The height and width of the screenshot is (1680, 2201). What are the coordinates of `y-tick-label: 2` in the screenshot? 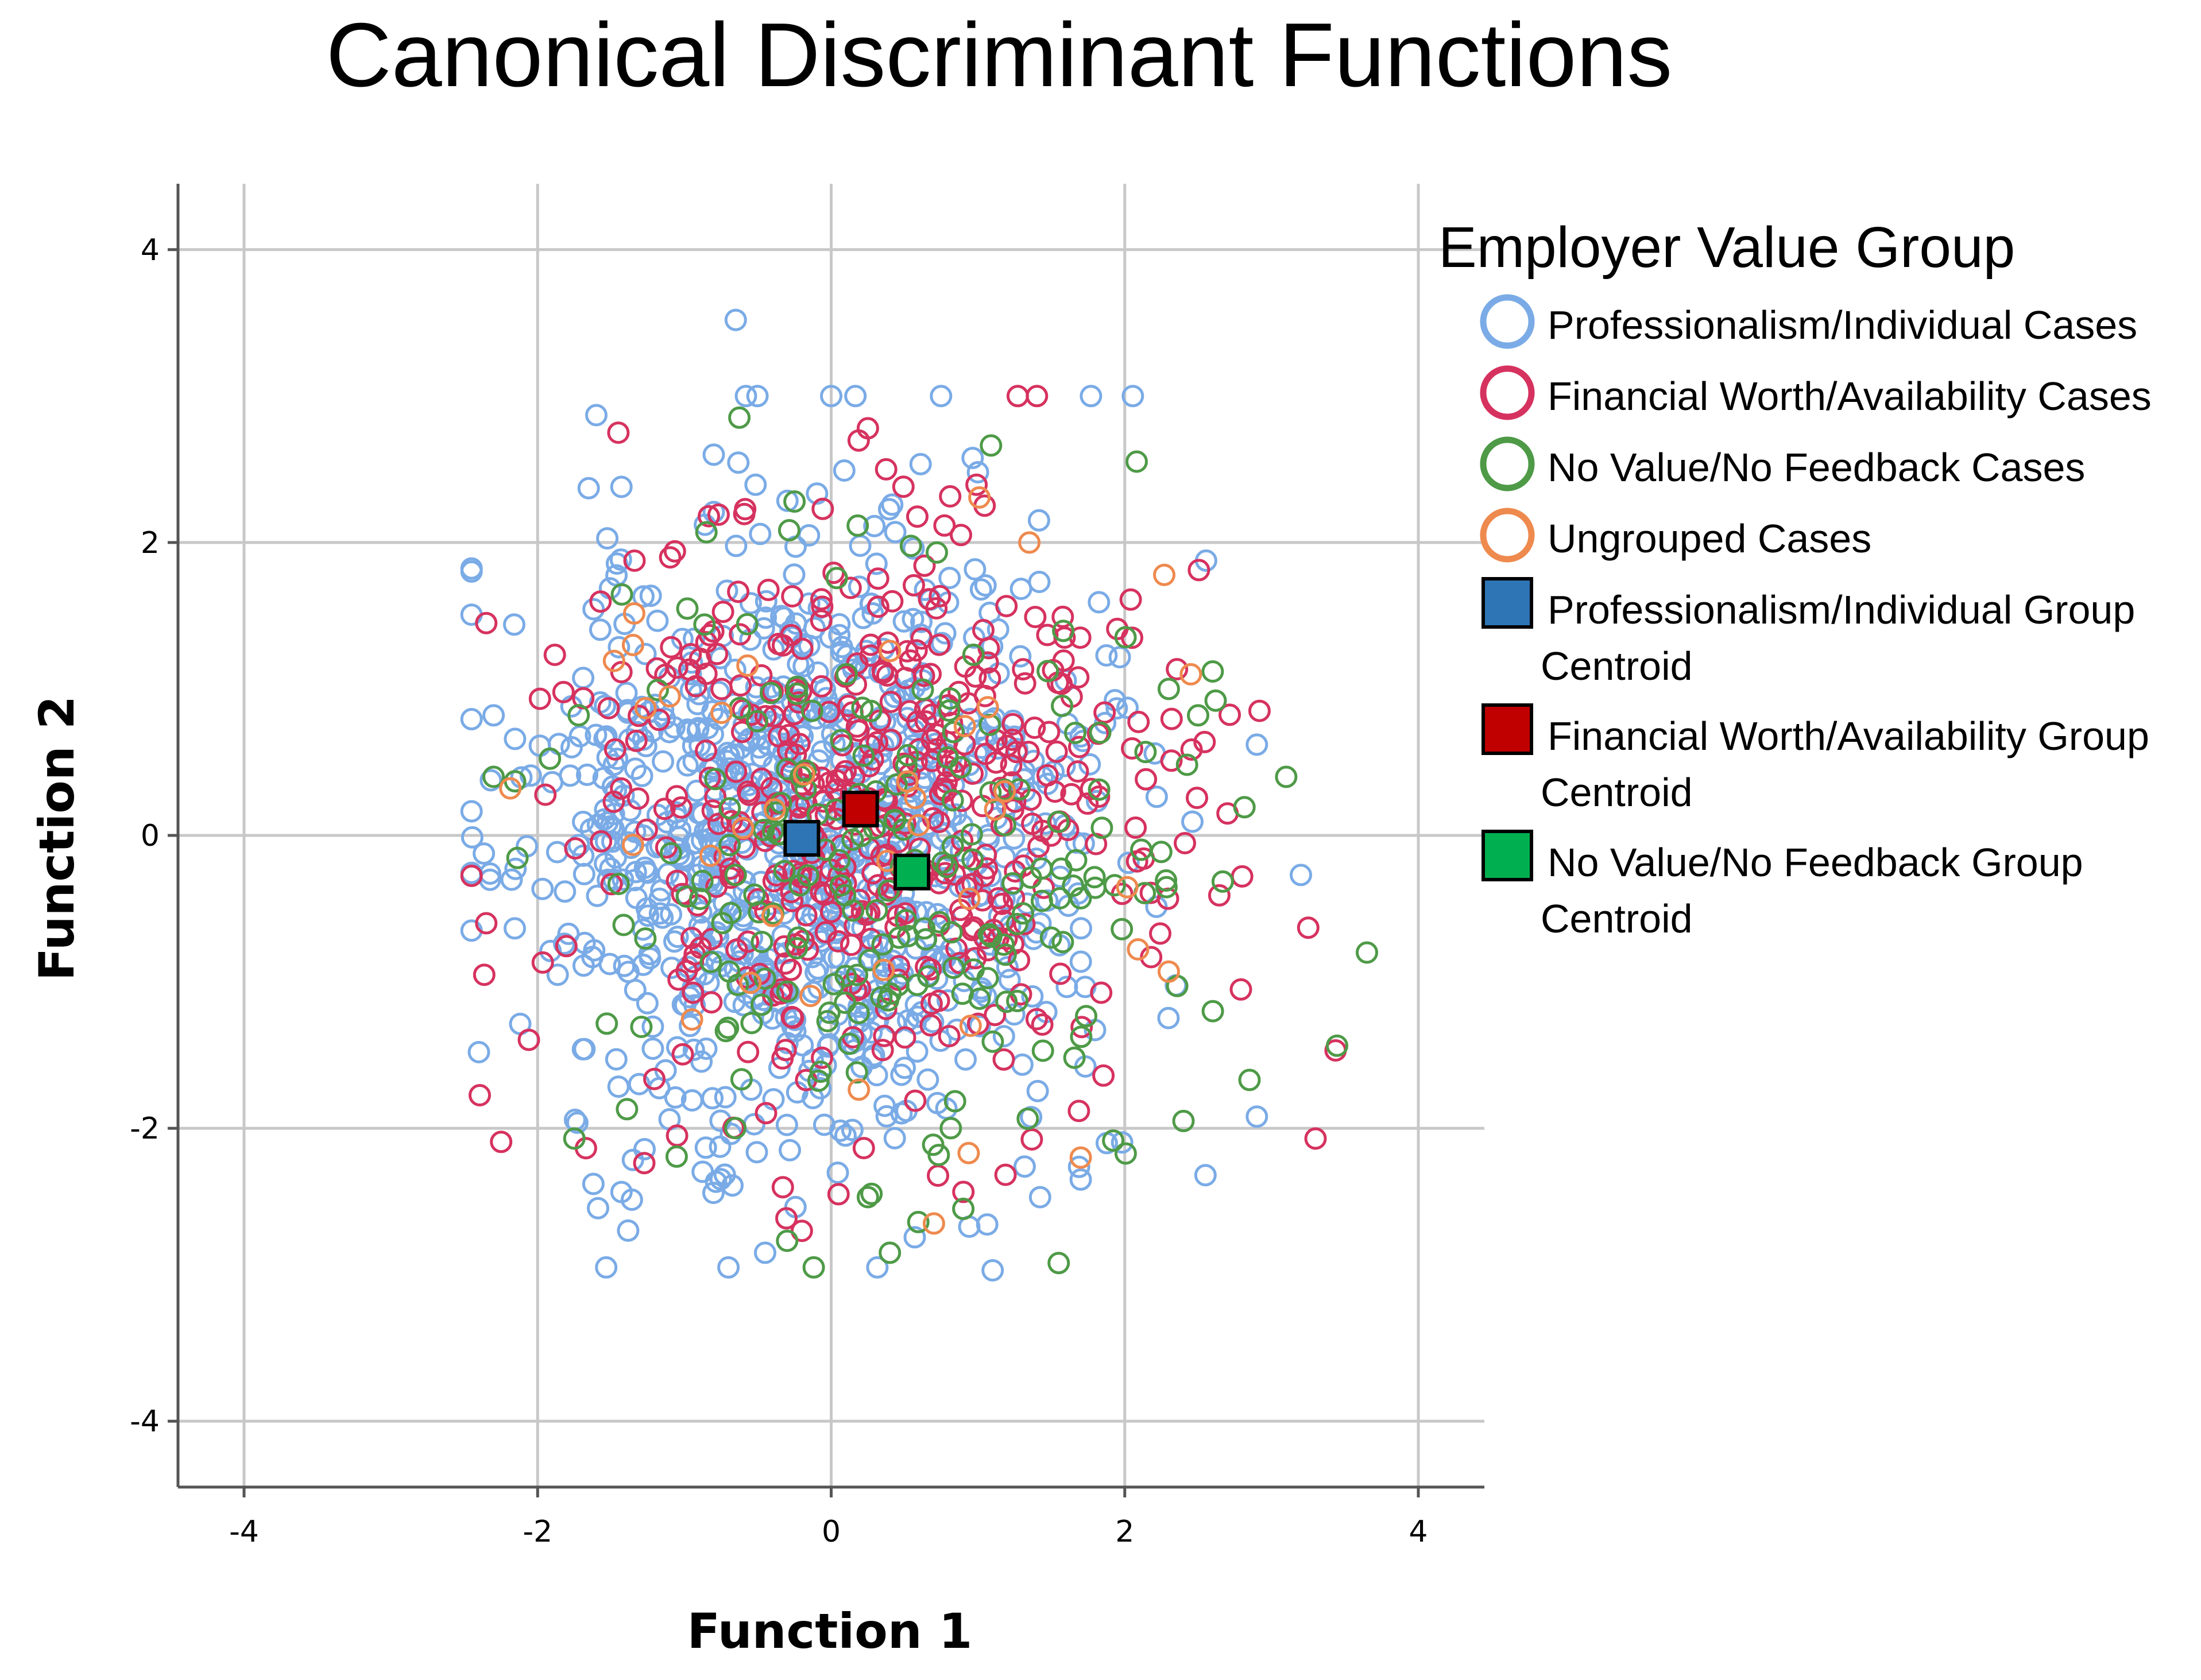 It's located at (150, 543).